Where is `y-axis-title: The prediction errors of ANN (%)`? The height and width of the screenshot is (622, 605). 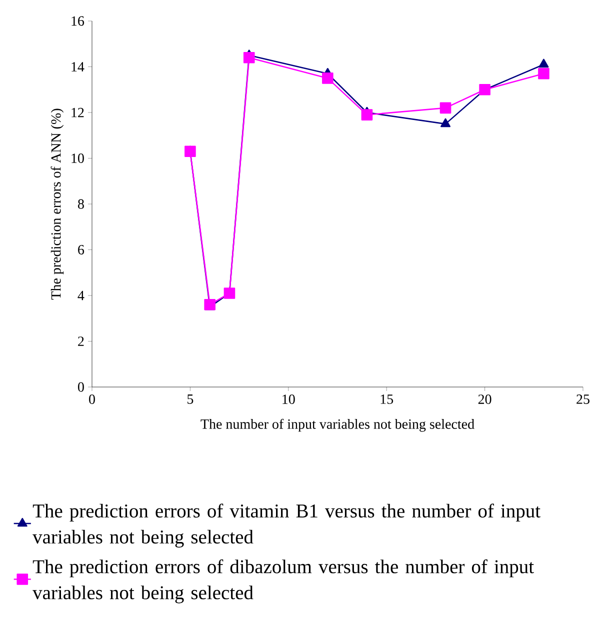
y-axis-title: The prediction errors of ANN (%) is located at coordinates (57, 204).